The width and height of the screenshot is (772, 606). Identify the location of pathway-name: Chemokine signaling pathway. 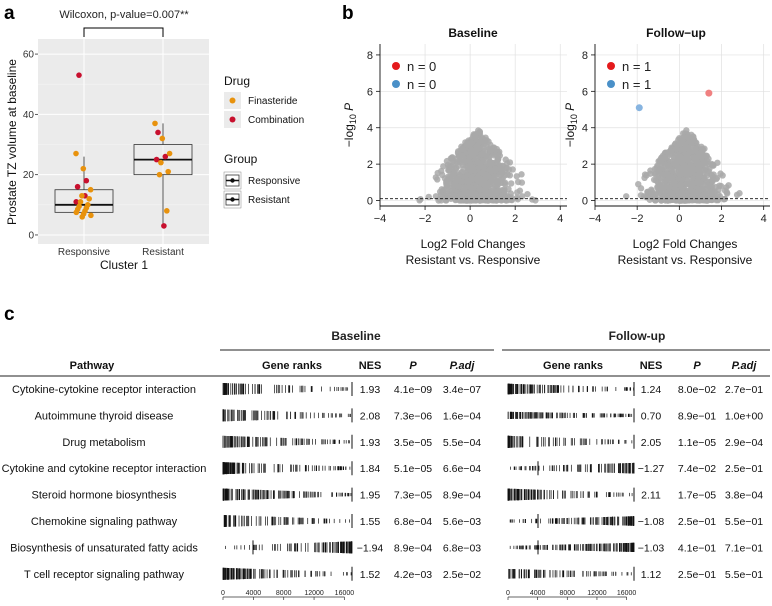
(104, 522).